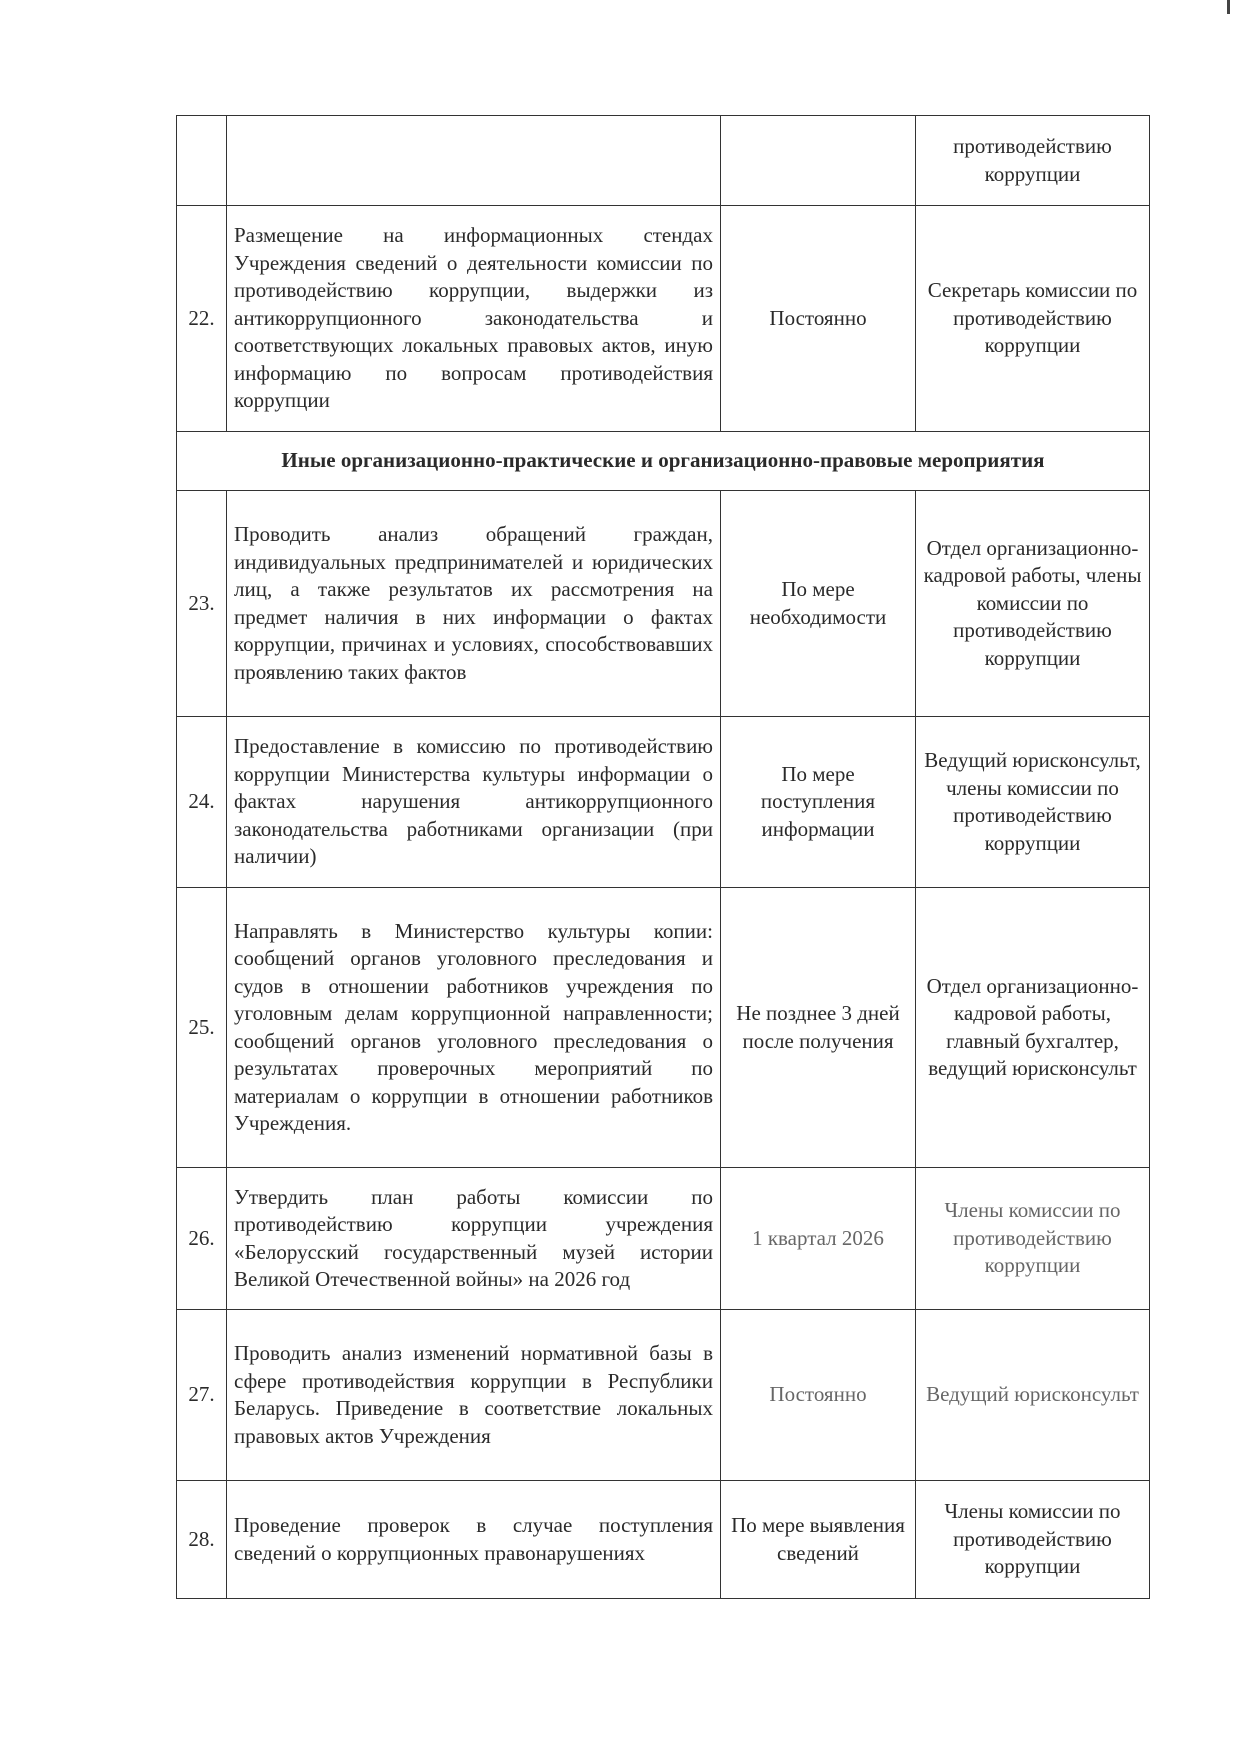 Image resolution: width=1240 pixels, height=1754 pixels. I want to click on row-term, so click(818, 160).